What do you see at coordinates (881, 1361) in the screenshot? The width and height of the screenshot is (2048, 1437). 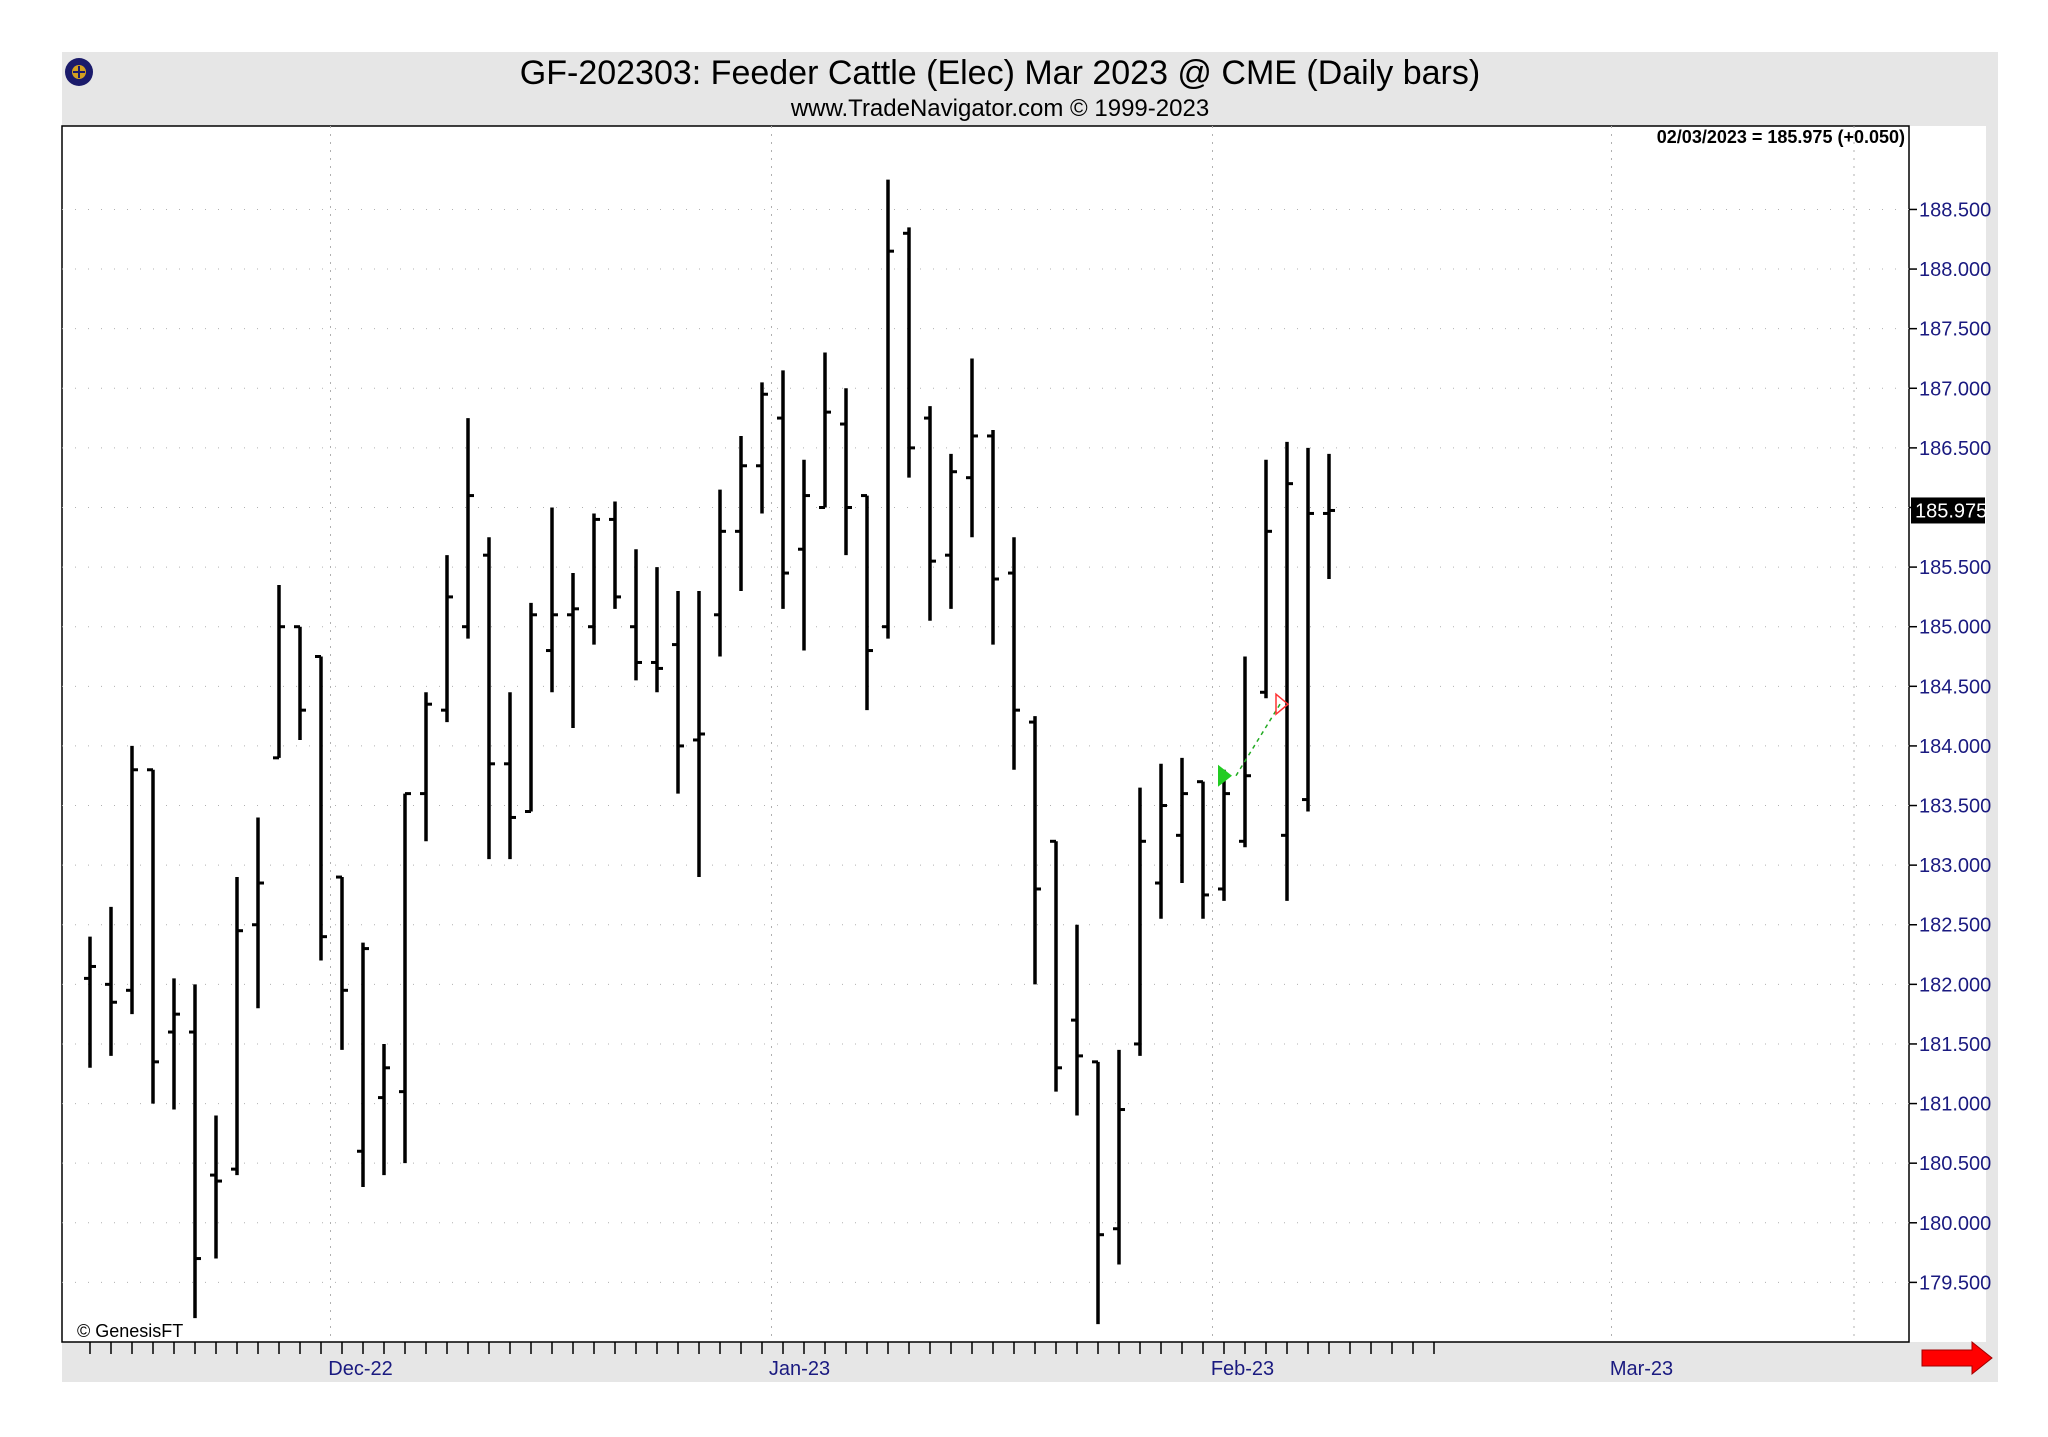 I see `x-axis: Dec-22 Jan-23 Feb-23 Mar-23` at bounding box center [881, 1361].